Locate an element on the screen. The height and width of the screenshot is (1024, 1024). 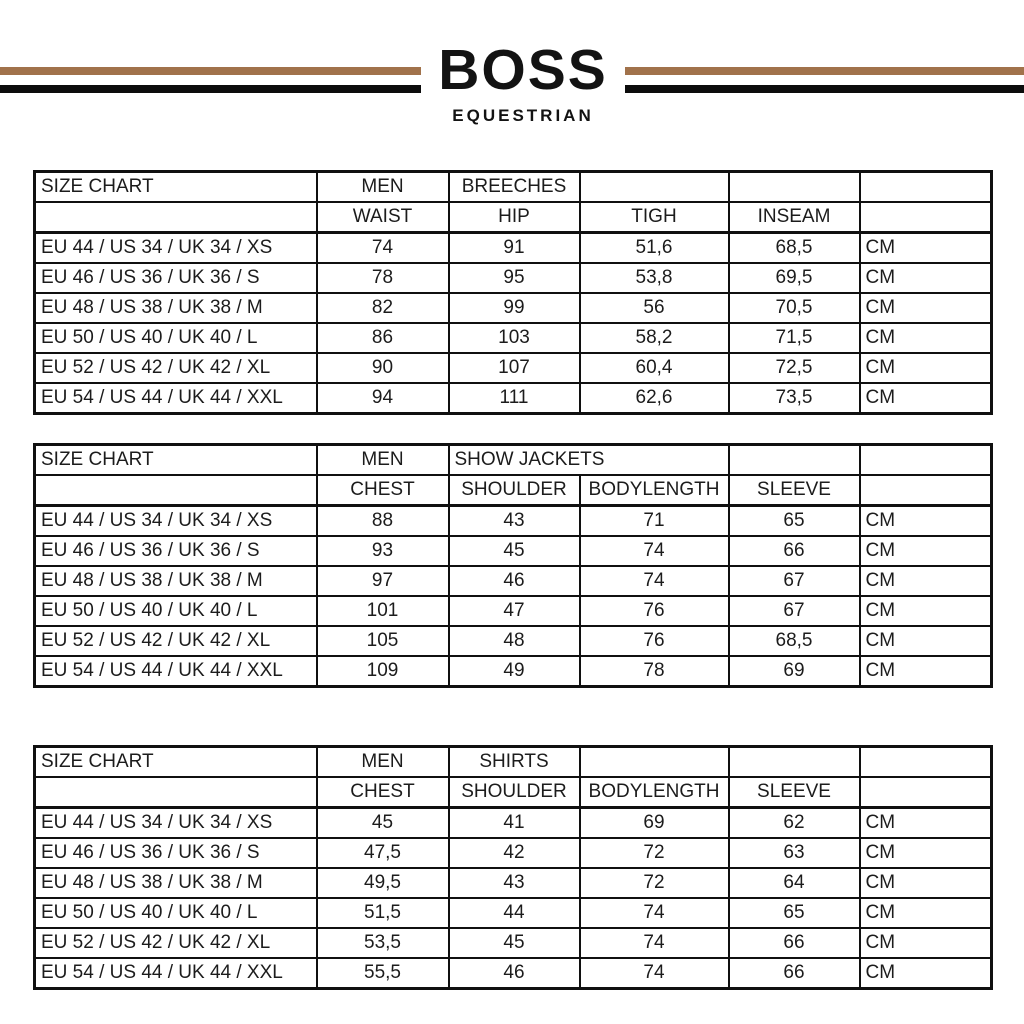
table-category: SHIRTS is located at coordinates (514, 761).